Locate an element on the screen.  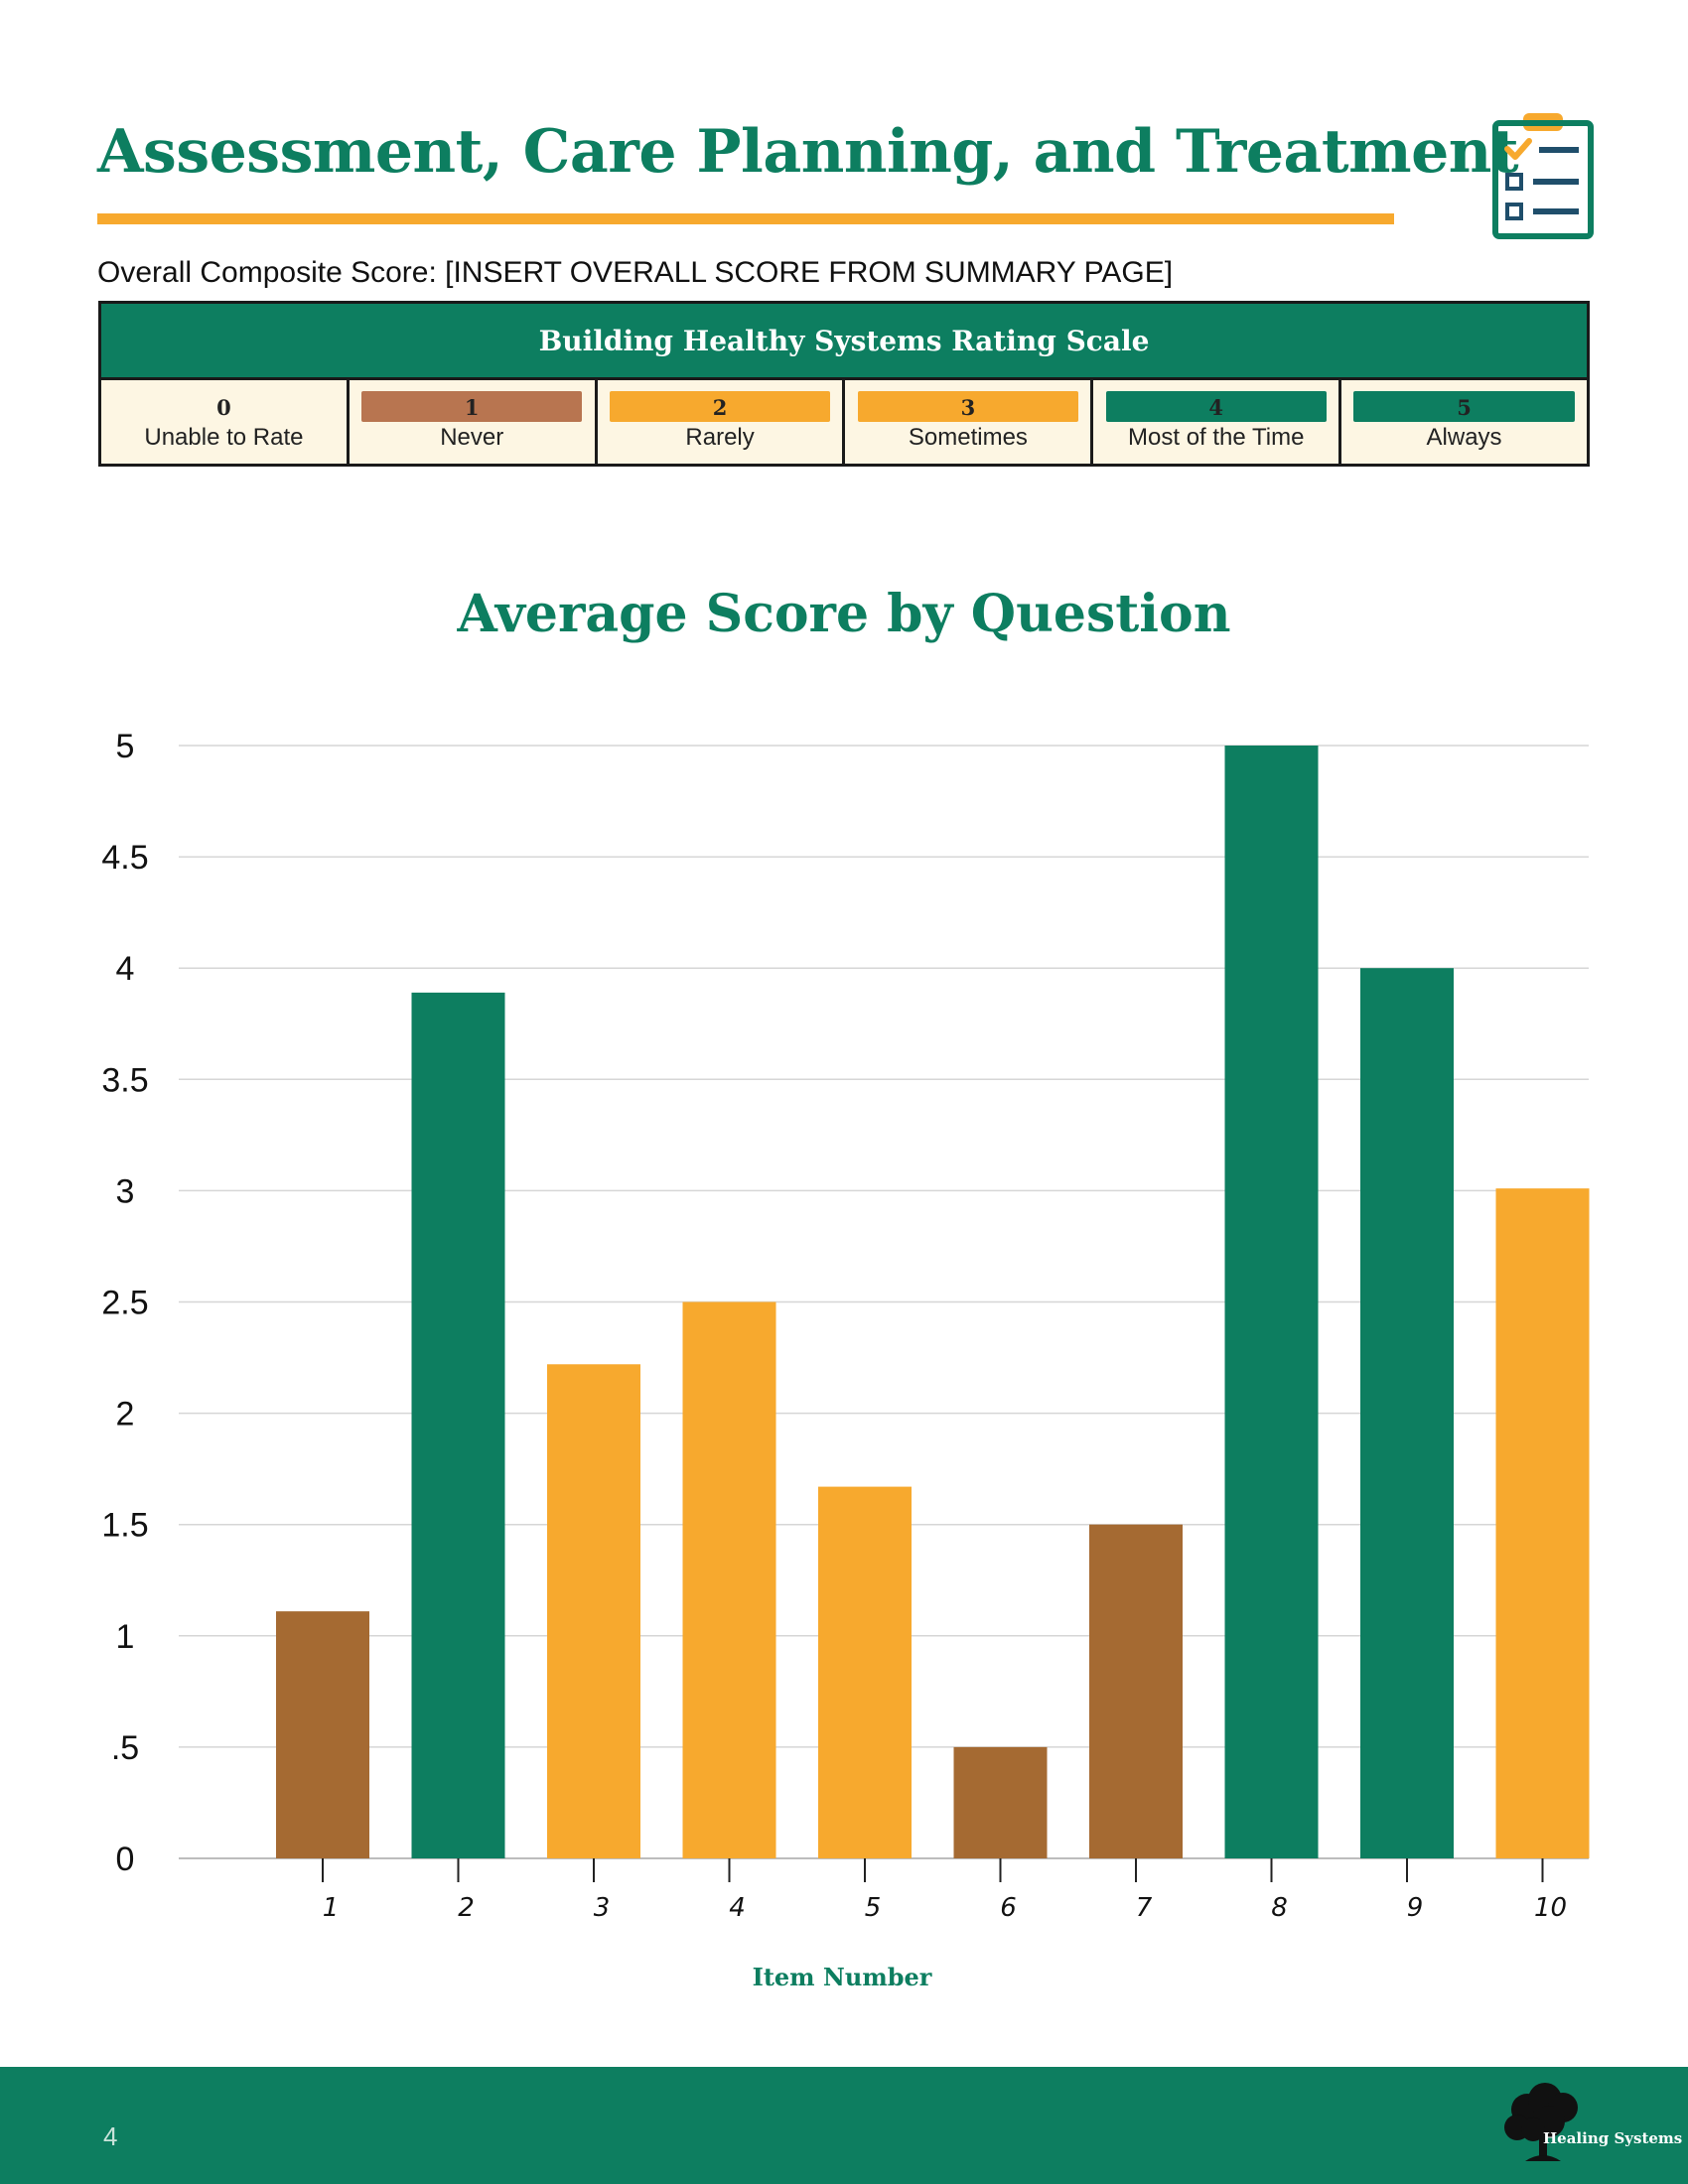
y-tick-label: .5 is located at coordinates (125, 1748).